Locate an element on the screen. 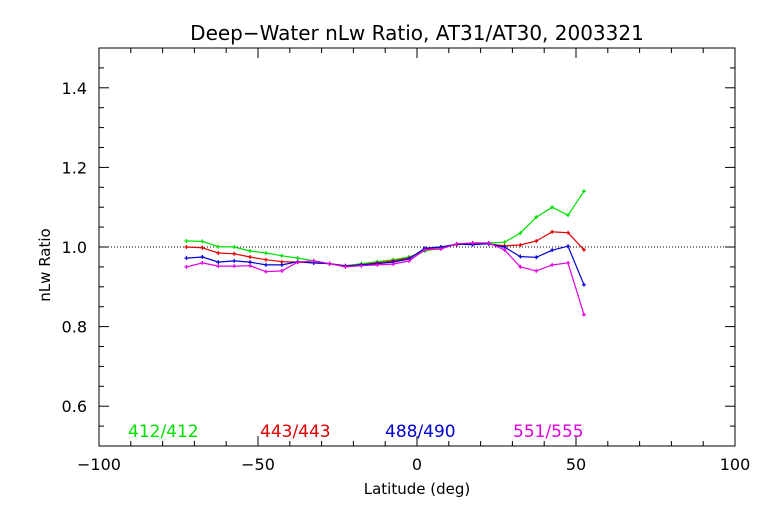 The image size is (768, 512). x-tick-label: 50 is located at coordinates (576, 464).